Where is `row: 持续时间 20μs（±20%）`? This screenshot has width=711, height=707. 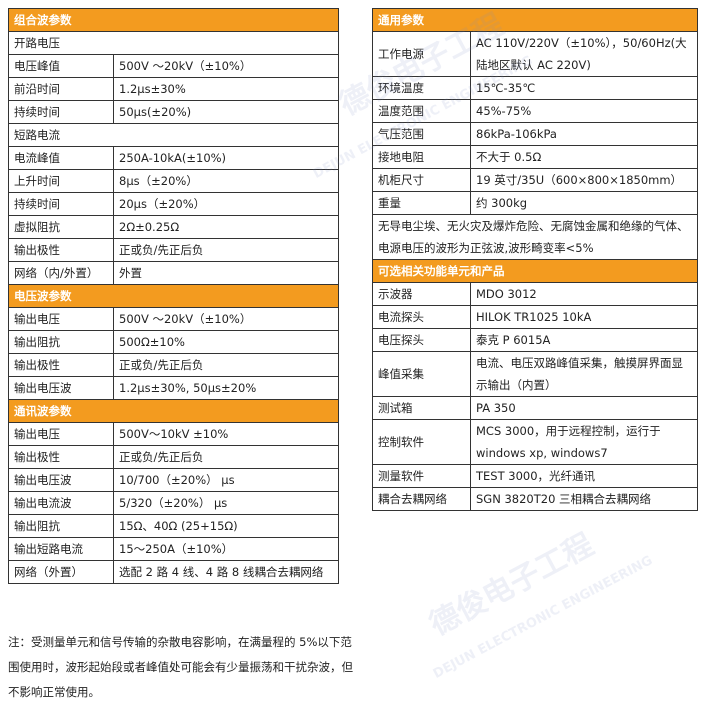 row: 持续时间 20μs（±20%） is located at coordinates (173, 204).